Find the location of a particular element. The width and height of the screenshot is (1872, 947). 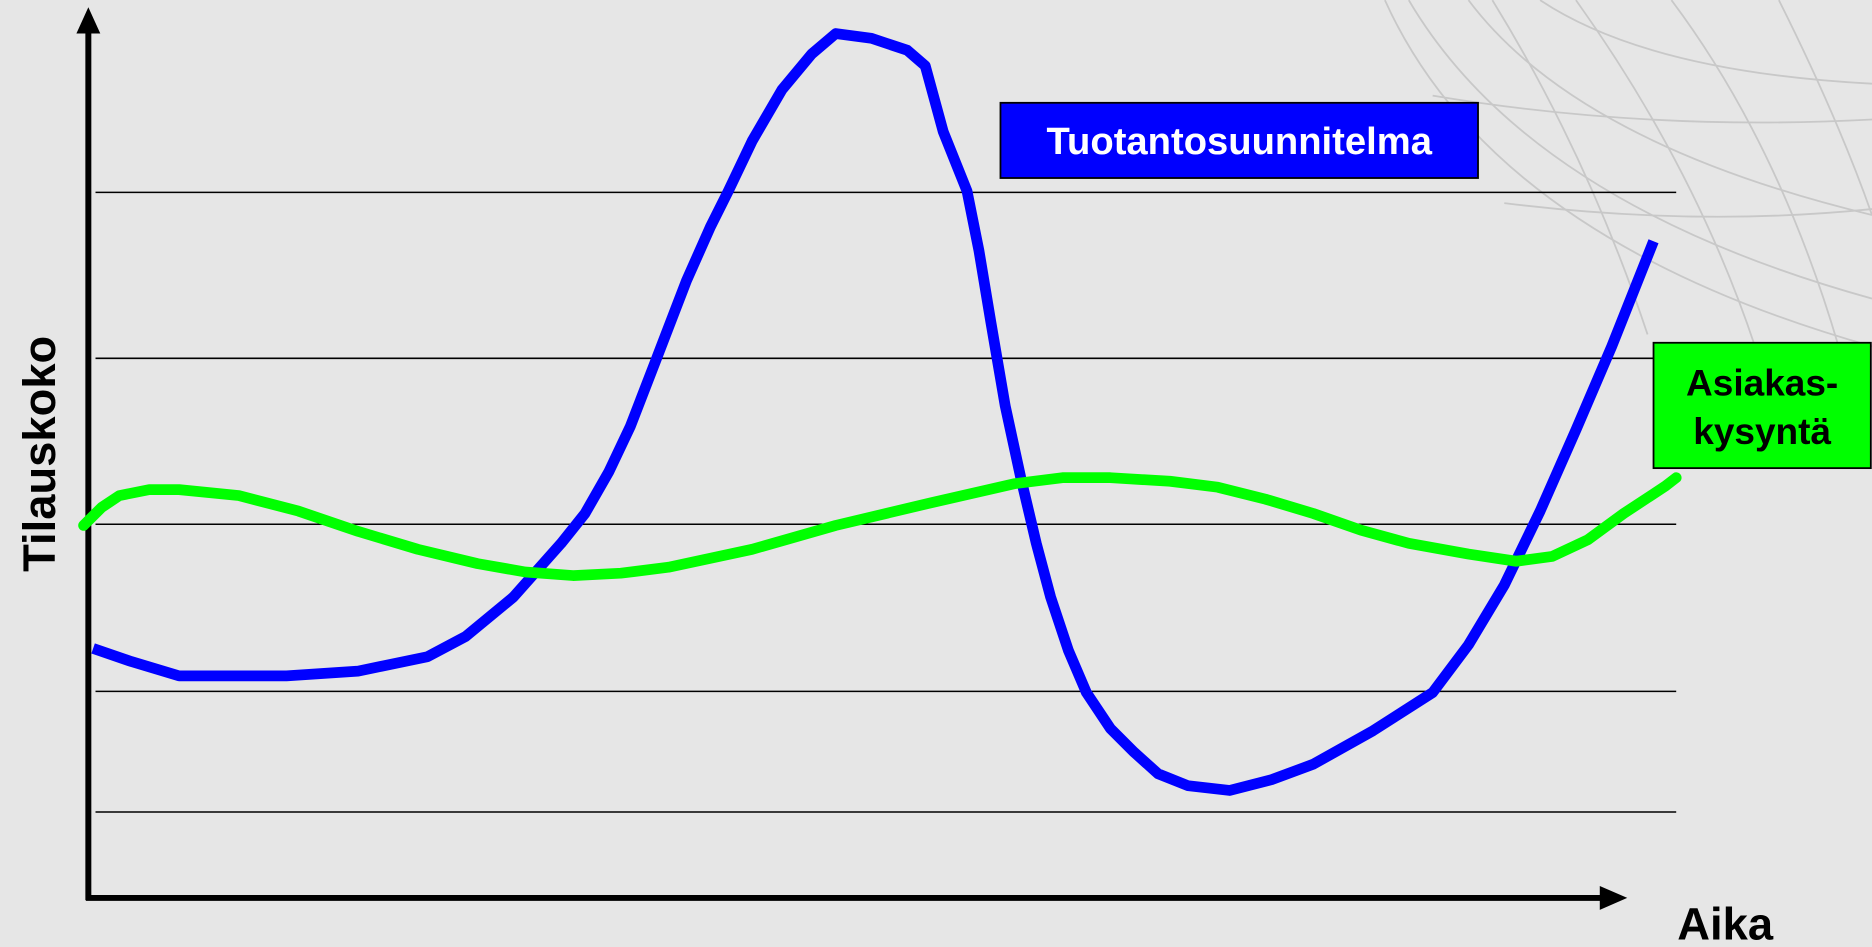

production-plan-label: Tuotantosuunnitelma is located at coordinates (1240, 141).